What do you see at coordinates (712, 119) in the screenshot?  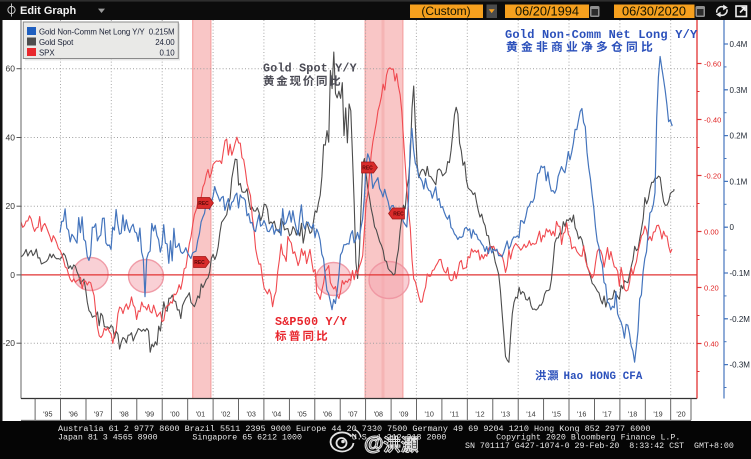 I see `svg-text: -0.40` at bounding box center [712, 119].